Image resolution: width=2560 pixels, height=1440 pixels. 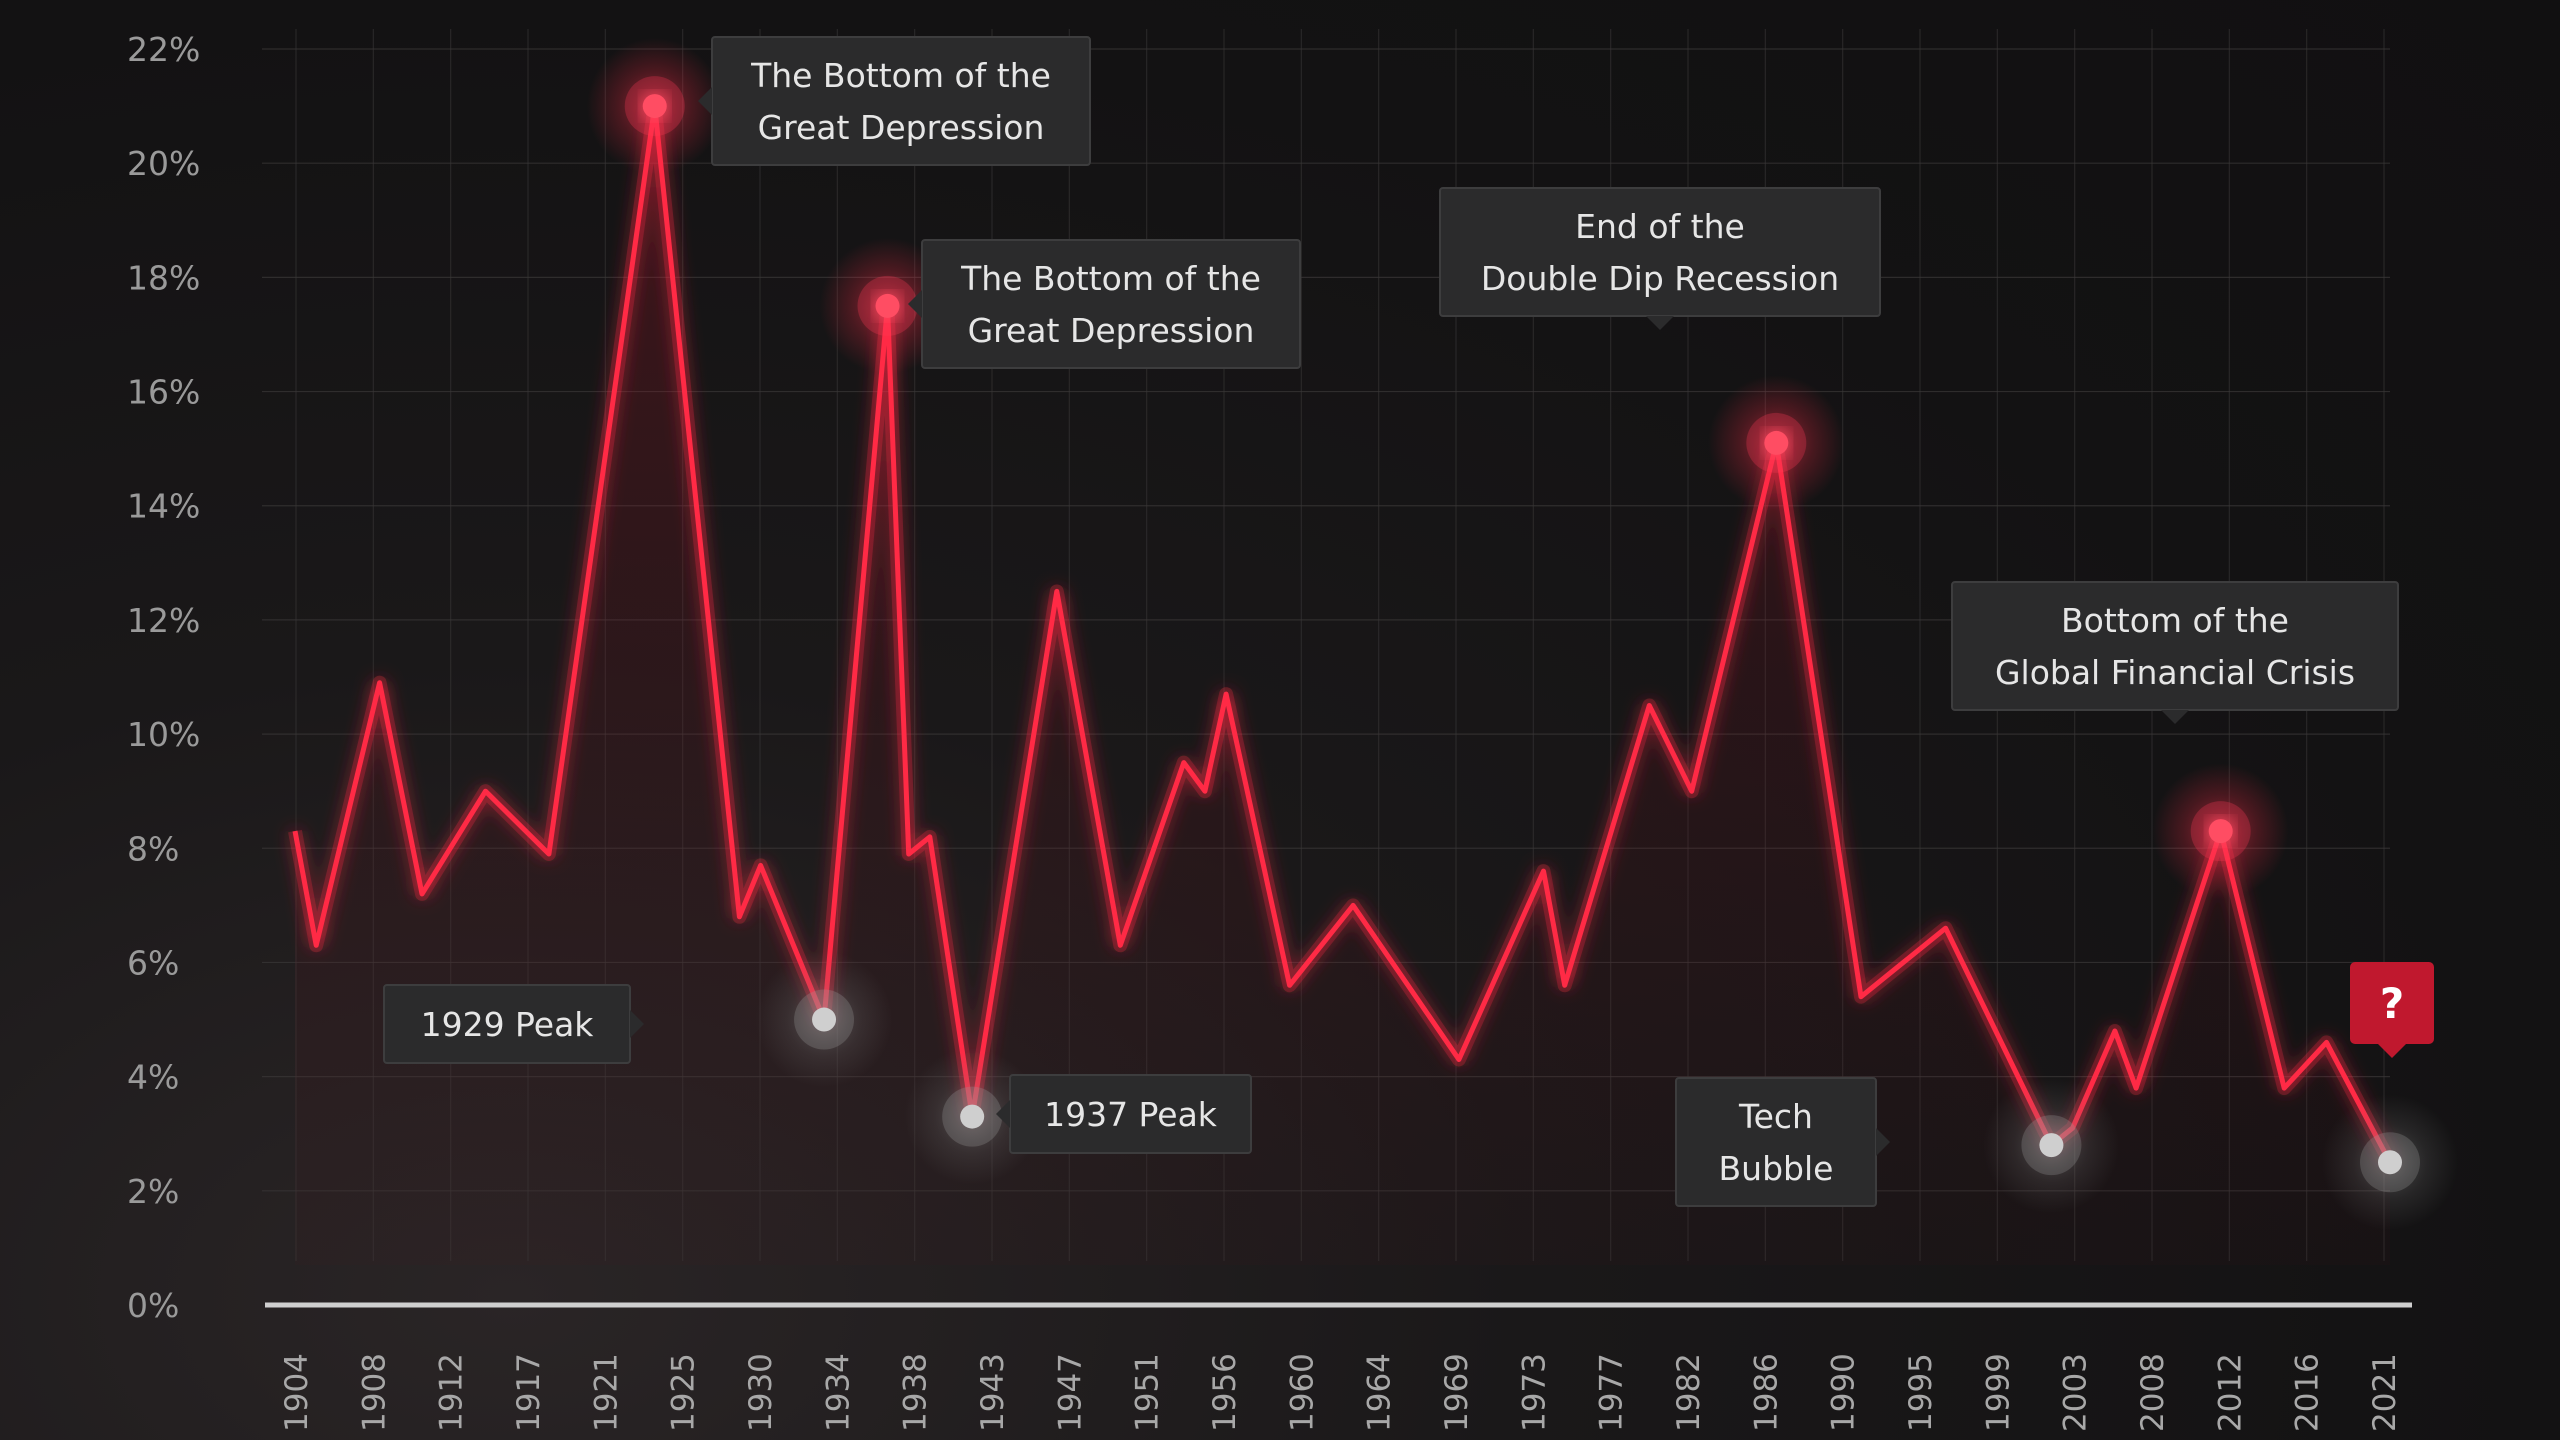 I want to click on y-tick-label: 12%, so click(x=163, y=620).